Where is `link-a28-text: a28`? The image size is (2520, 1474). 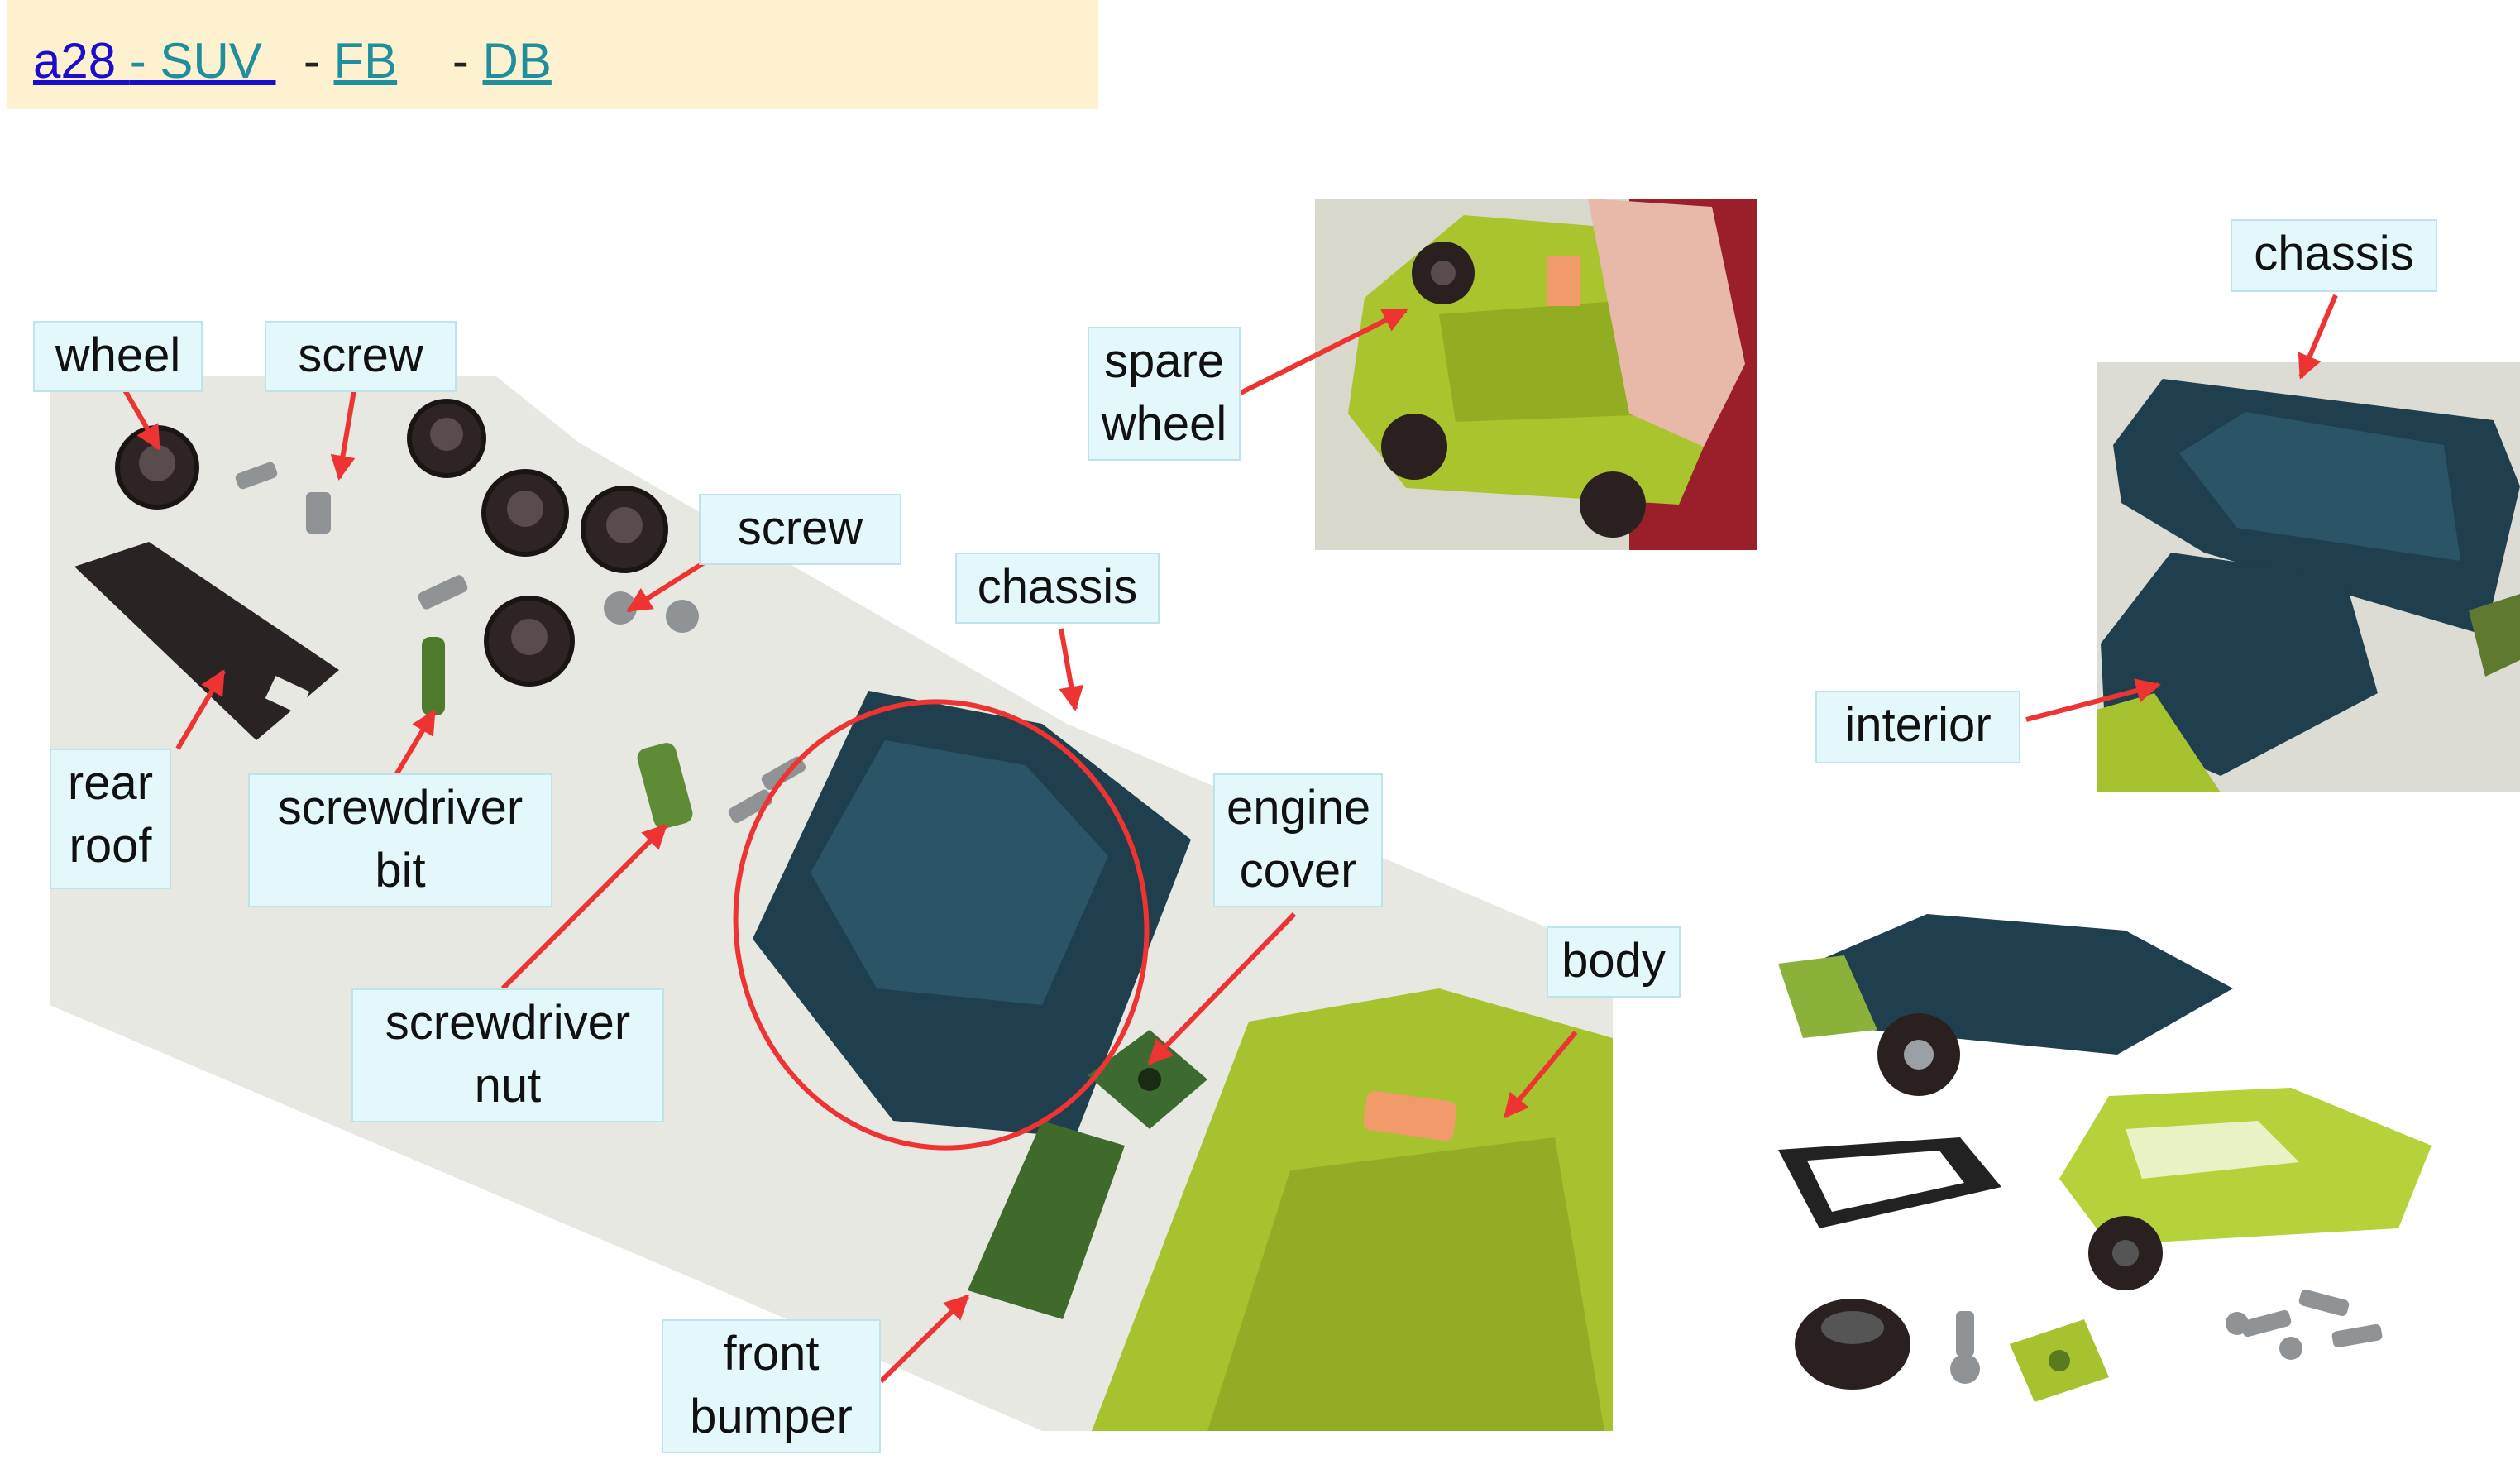 link-a28-text: a28 is located at coordinates (81, 61).